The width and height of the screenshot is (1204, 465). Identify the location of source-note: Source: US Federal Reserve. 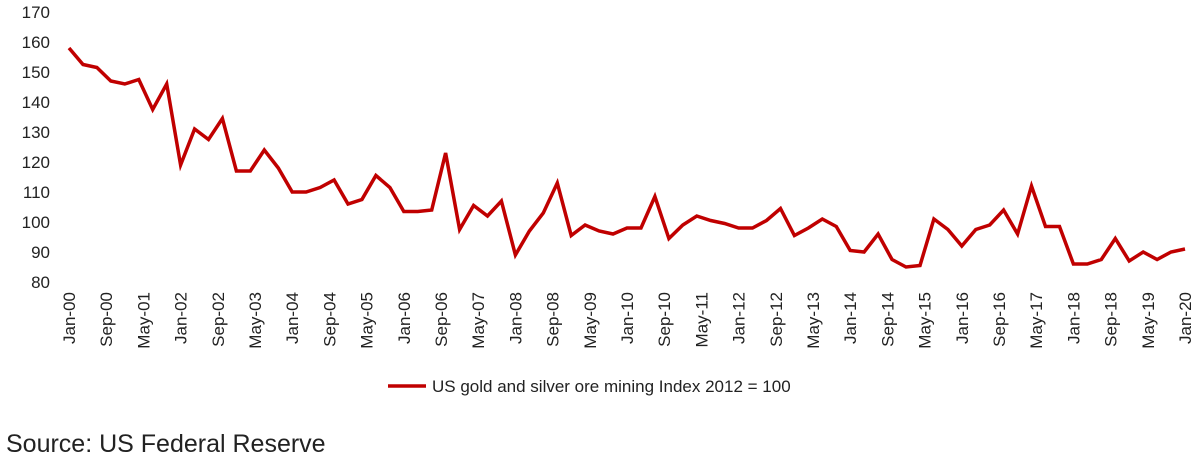
(166, 444).